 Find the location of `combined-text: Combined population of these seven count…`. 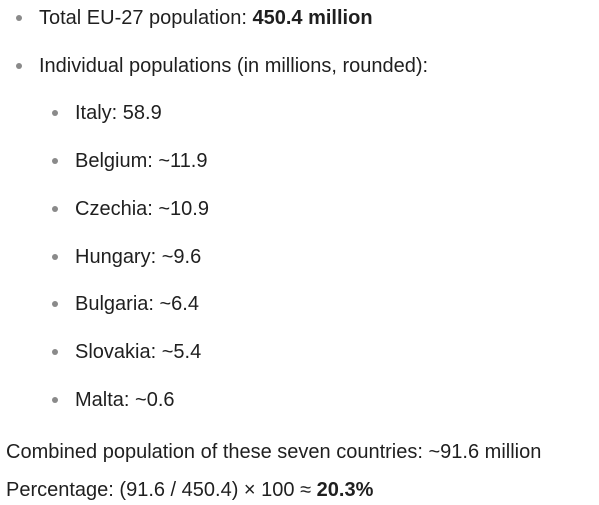

combined-text: Combined population of these seven count… is located at coordinates (274, 452).